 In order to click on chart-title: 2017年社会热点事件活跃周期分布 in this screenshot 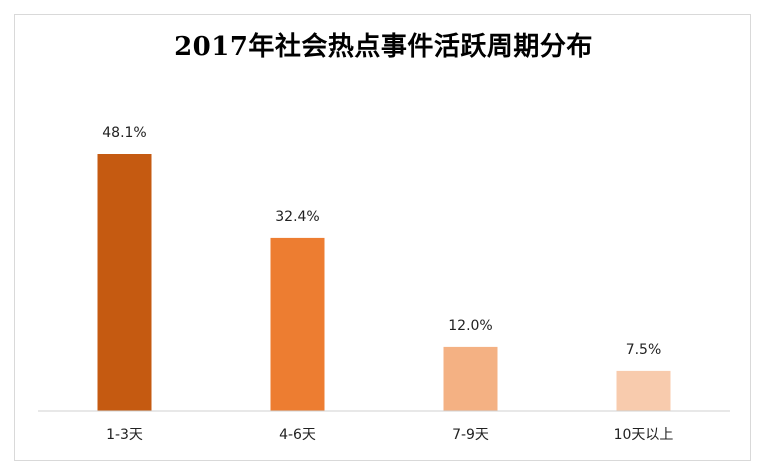, I will do `click(383, 47)`.